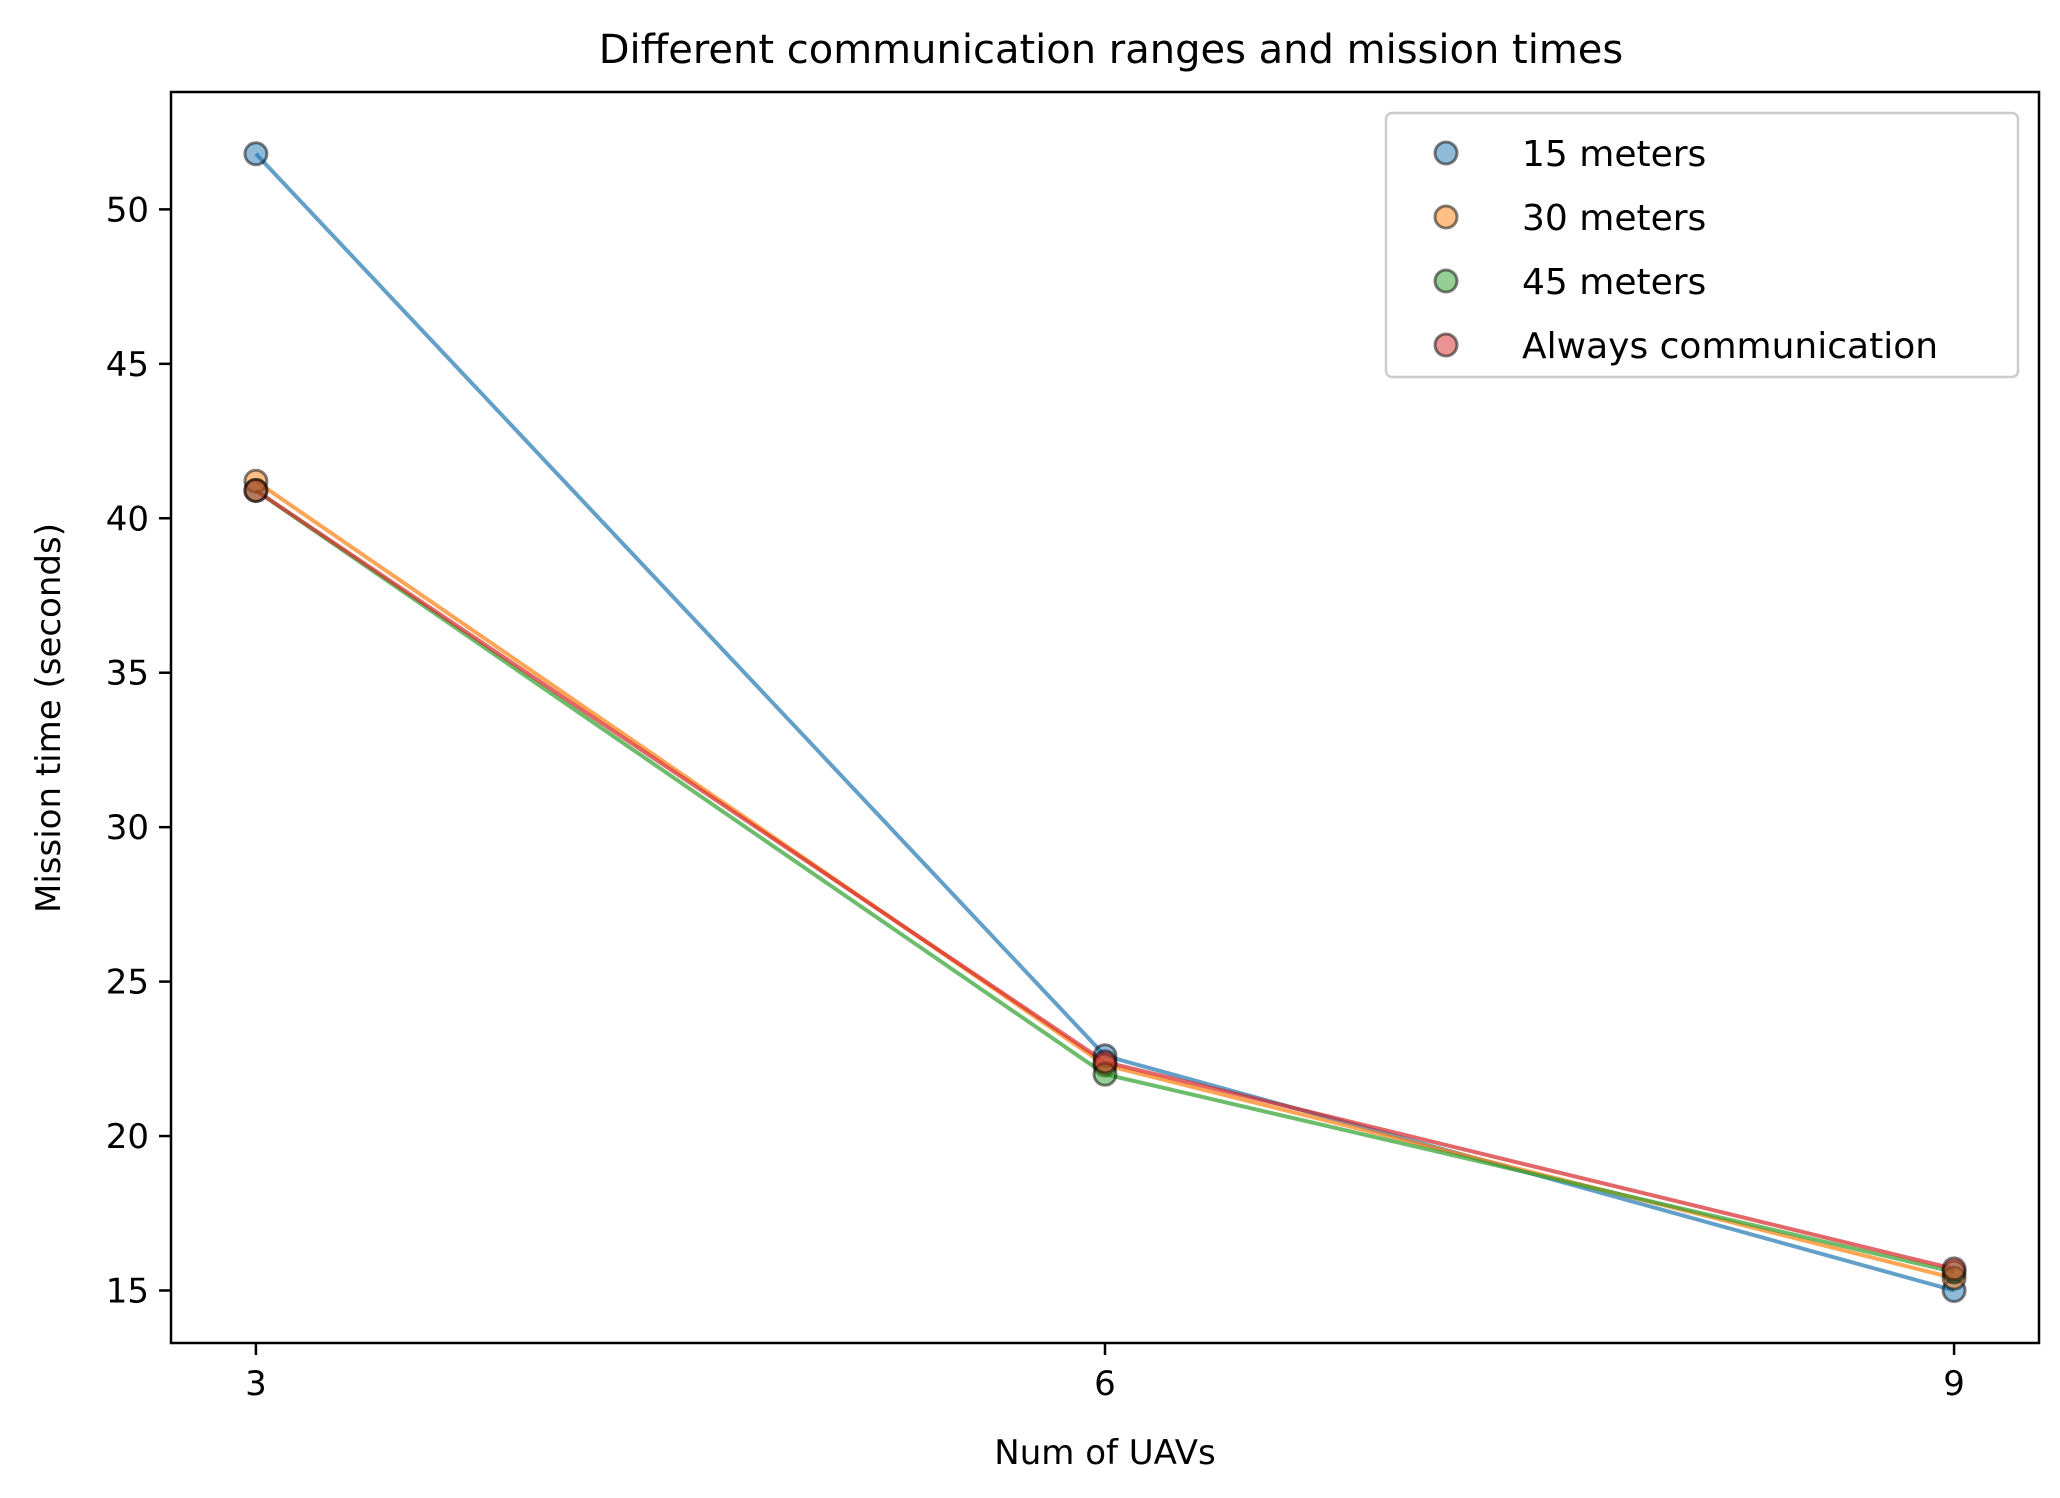 This screenshot has width=2060, height=1498. I want to click on x-axis-label: Num of UAVs, so click(1104, 1453).